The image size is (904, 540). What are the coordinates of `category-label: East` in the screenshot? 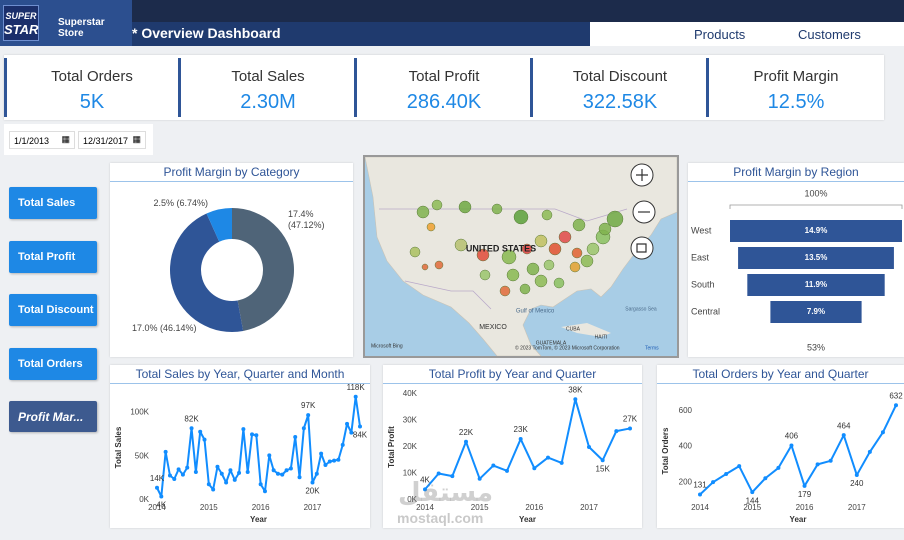 It's located at (700, 257).